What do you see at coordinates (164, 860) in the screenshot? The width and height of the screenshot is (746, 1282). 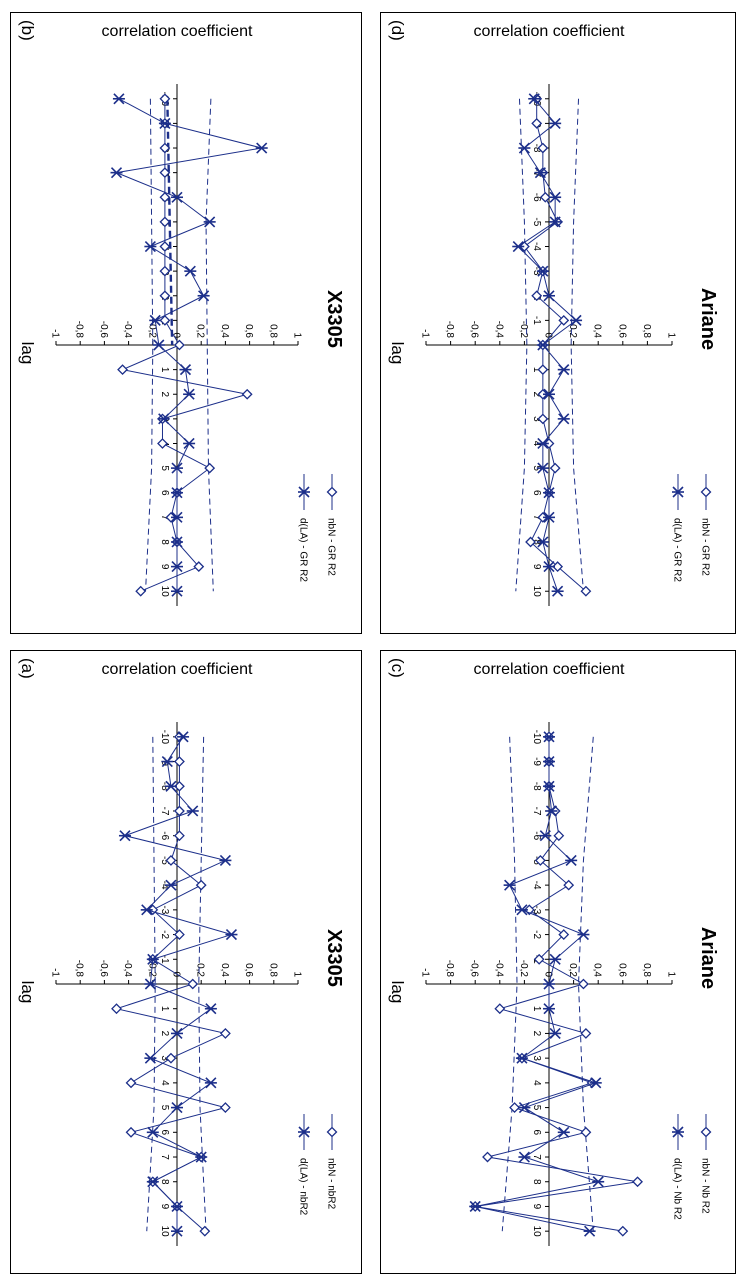 I see `x-tick-label: -5` at bounding box center [164, 860].